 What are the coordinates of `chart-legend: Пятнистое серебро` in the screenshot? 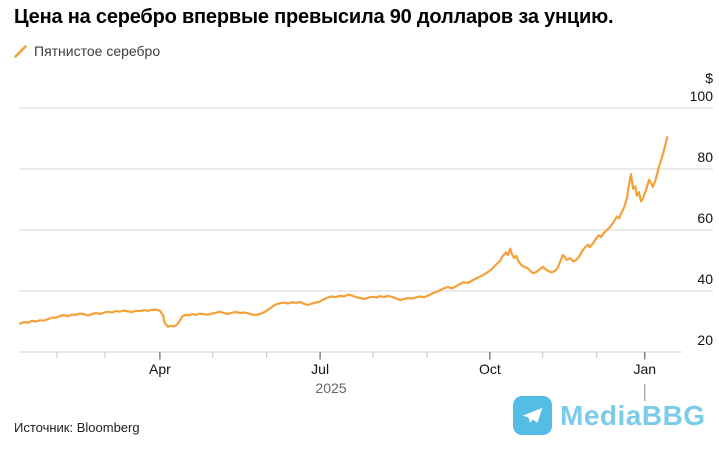 It's located at (87, 51).